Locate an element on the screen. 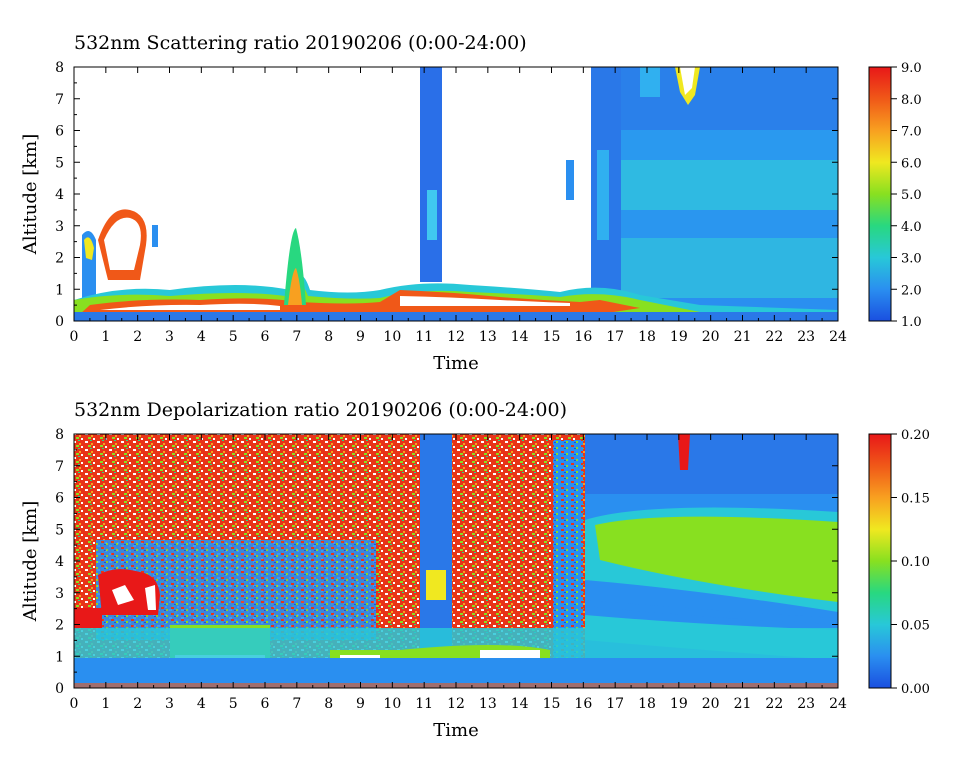 The image size is (960, 770). colorbar-tick-label: 4.0 is located at coordinates (911, 227).